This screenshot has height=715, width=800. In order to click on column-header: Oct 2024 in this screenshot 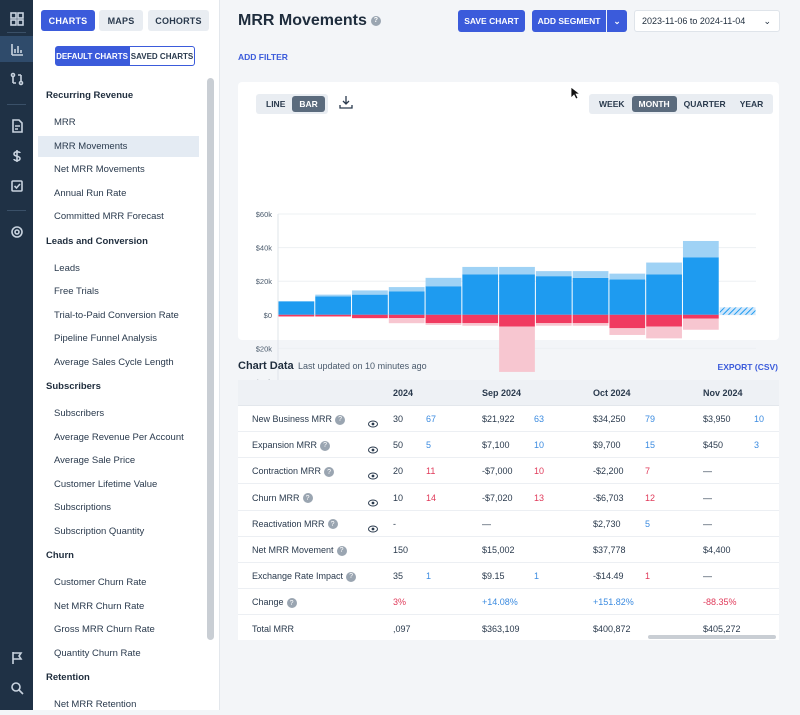, I will do `click(612, 393)`.